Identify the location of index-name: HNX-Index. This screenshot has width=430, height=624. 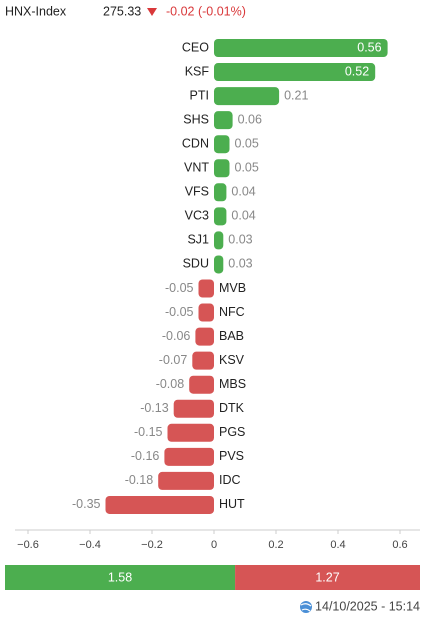
(36, 11).